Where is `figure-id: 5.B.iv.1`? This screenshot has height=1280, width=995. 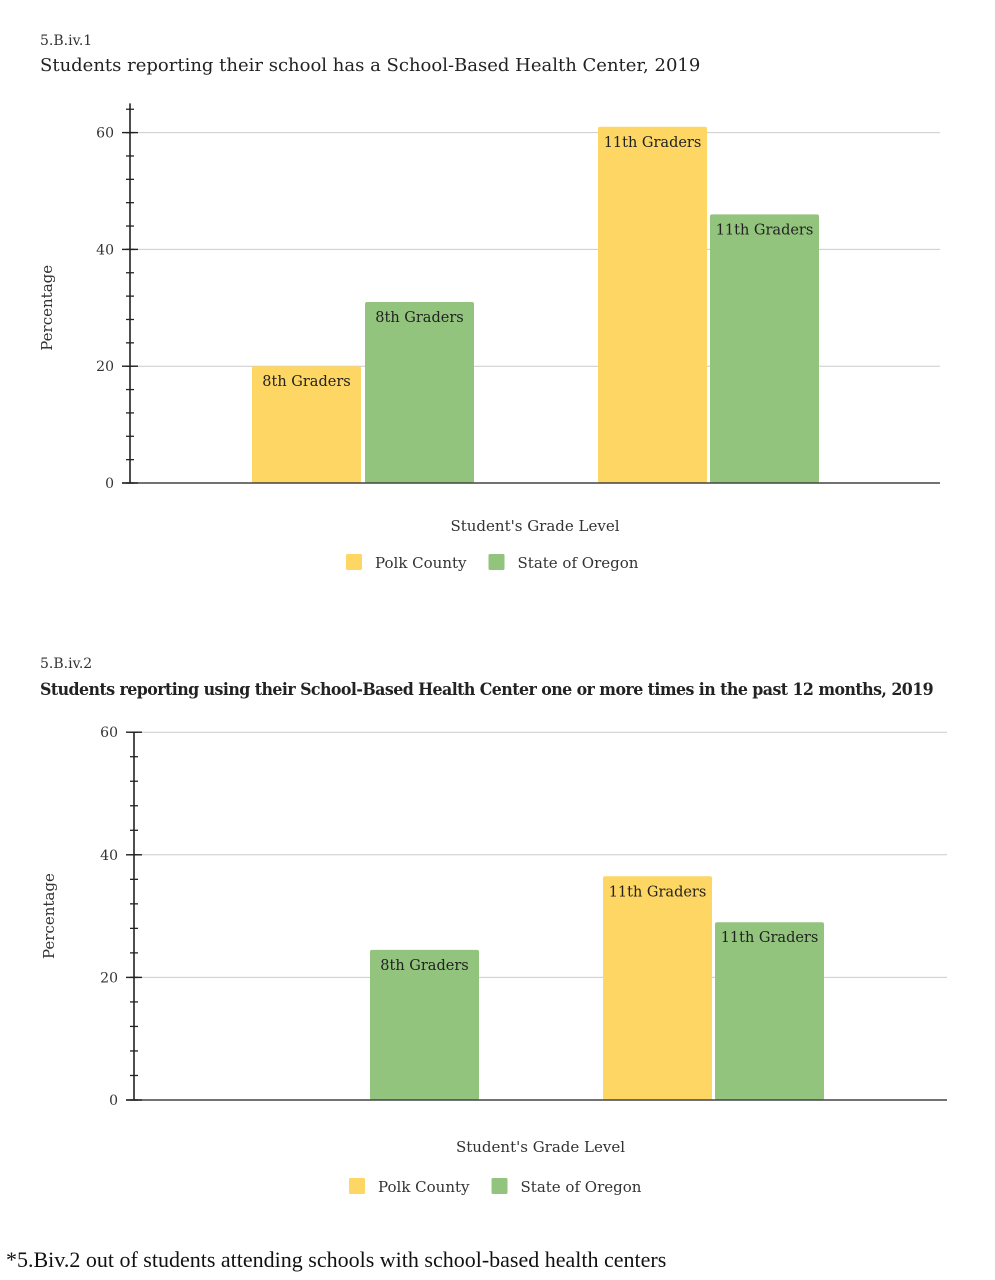 figure-id: 5.B.iv.1 is located at coordinates (66, 41).